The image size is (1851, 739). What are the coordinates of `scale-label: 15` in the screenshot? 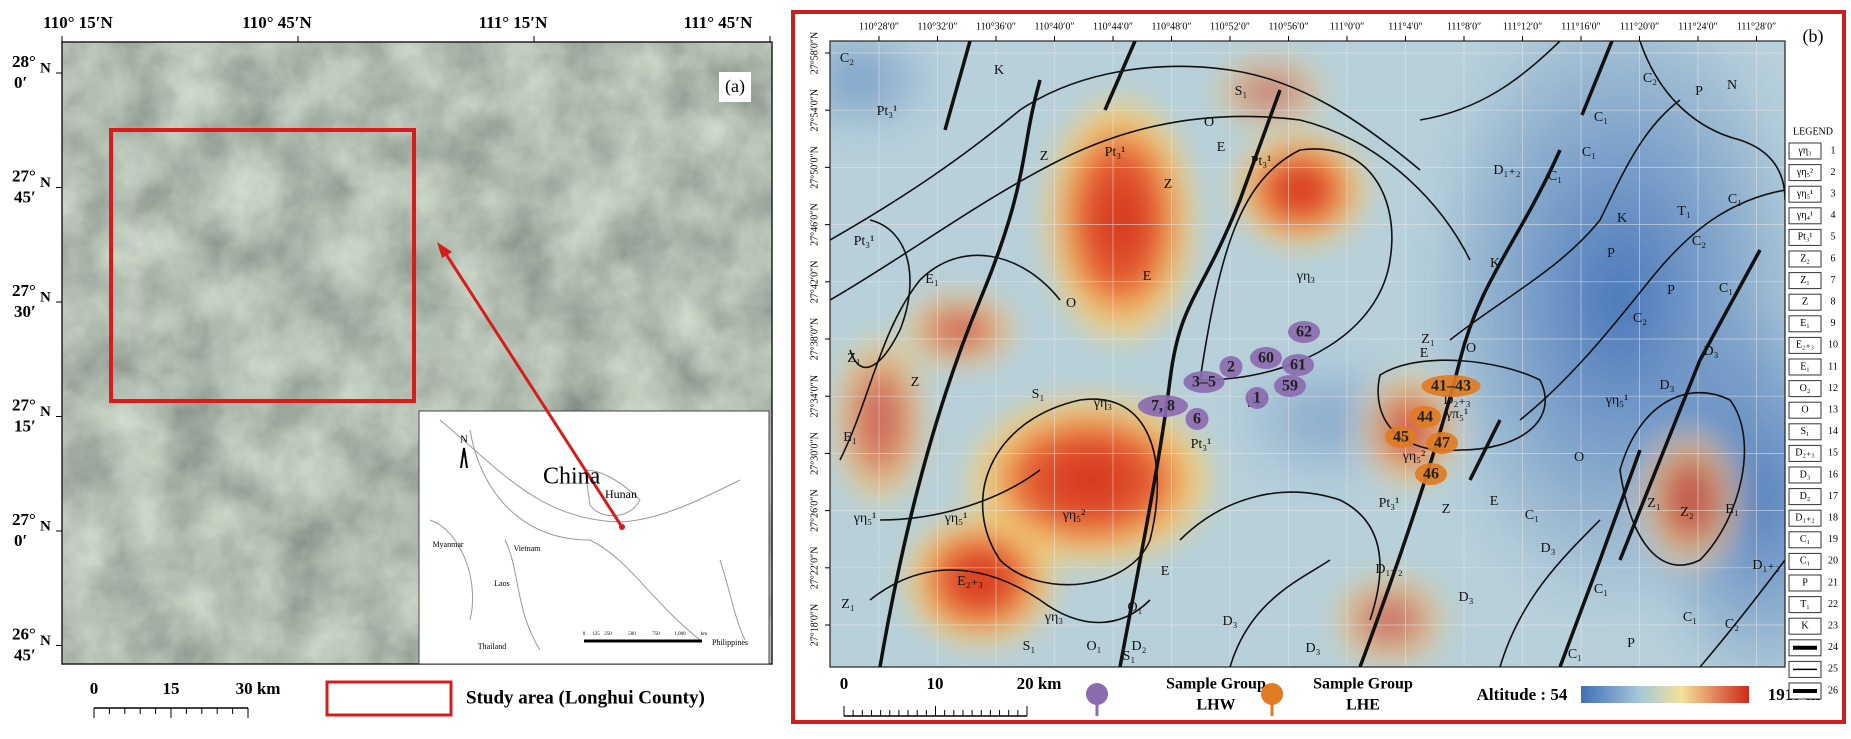 It's located at (171, 688).